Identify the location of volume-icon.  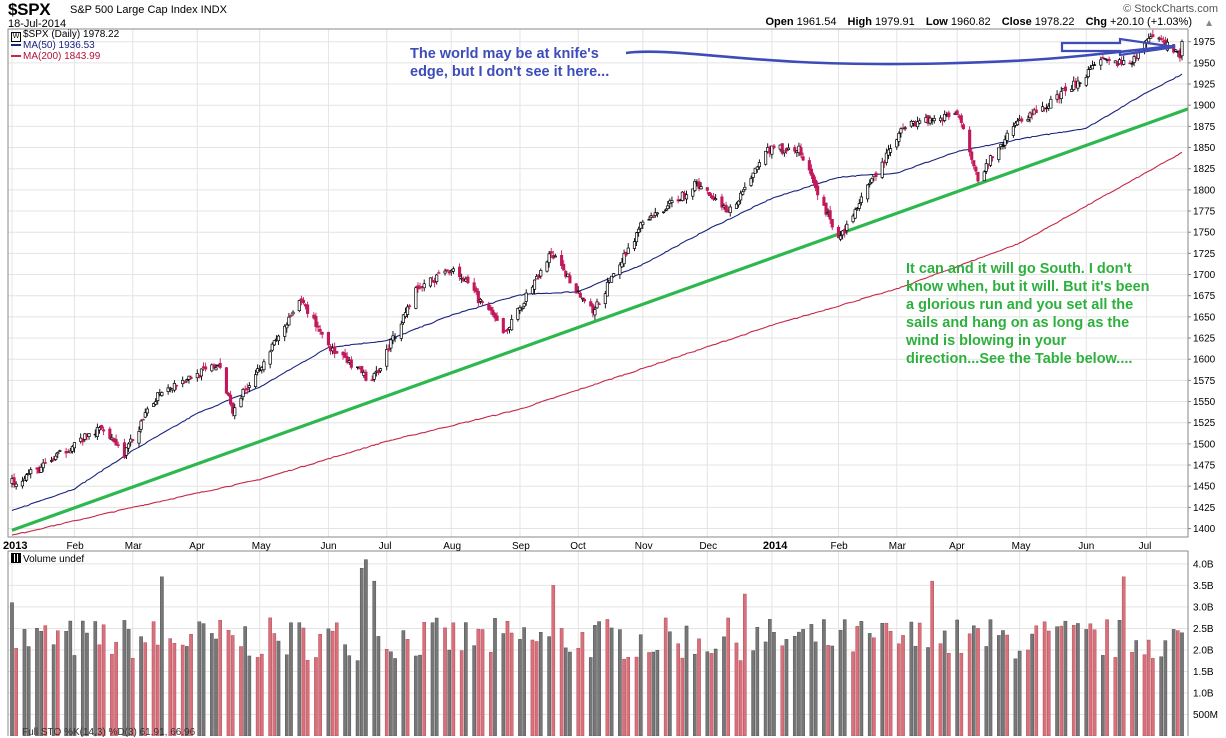
(16, 558).